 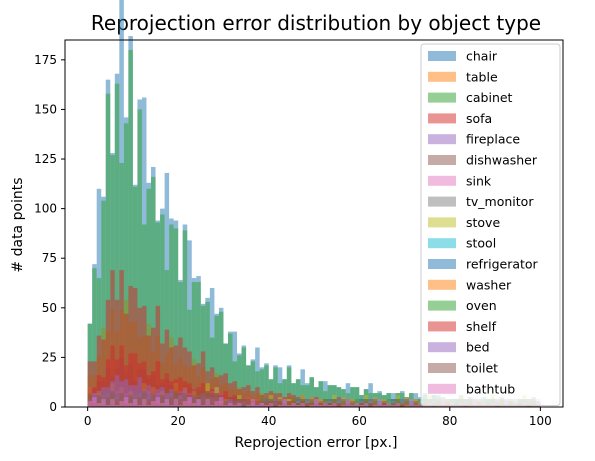 What do you see at coordinates (482, 76) in the screenshot?
I see `legend-label: table` at bounding box center [482, 76].